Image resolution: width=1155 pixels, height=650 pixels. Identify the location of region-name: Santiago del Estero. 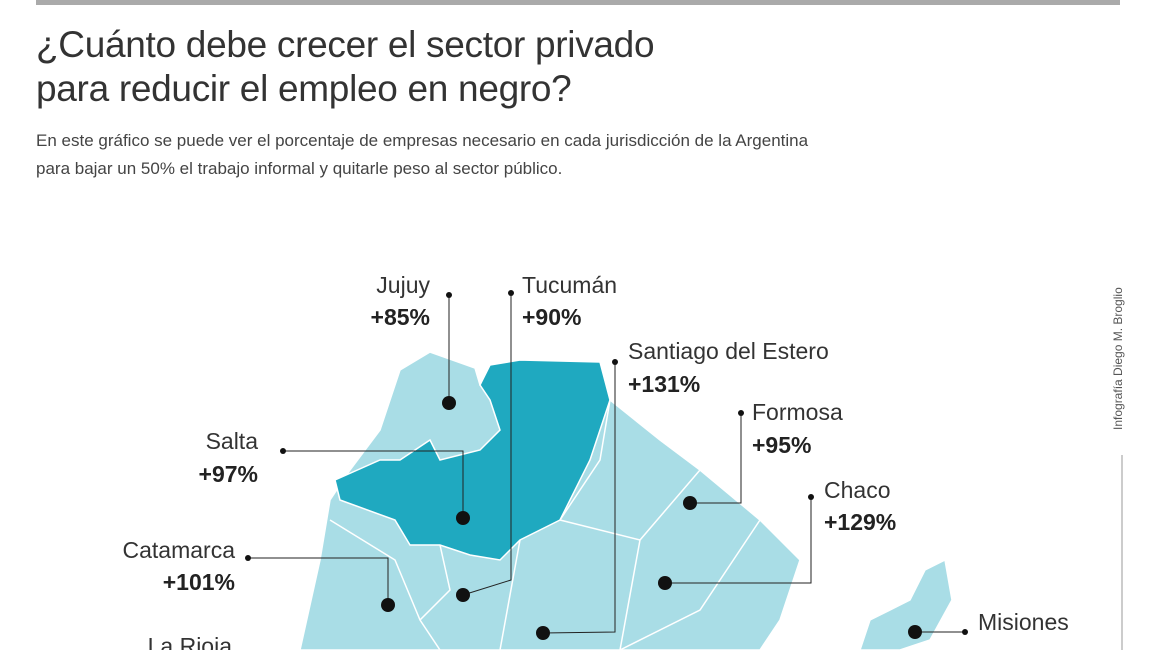
(728, 351).